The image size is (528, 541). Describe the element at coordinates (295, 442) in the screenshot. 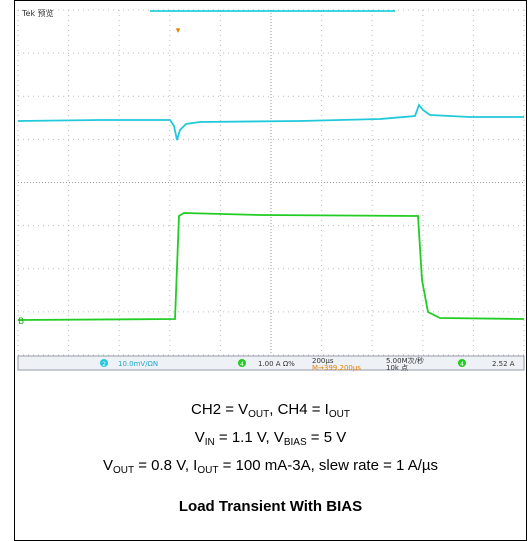

I see `subscript: BIAS` at that location.